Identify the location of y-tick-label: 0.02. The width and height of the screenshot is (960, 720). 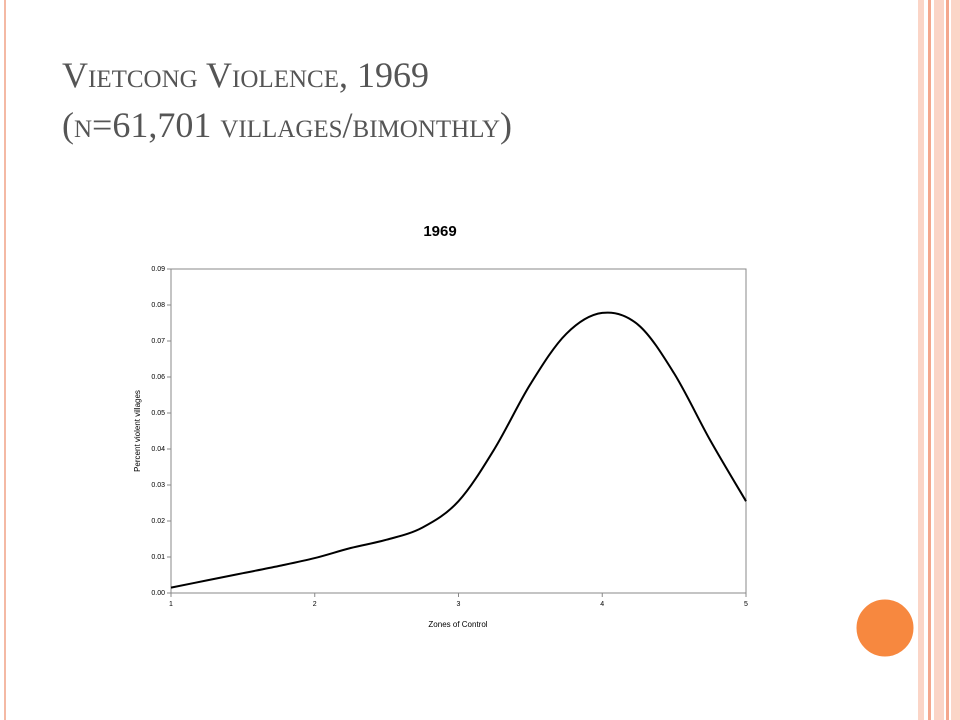
(158, 521).